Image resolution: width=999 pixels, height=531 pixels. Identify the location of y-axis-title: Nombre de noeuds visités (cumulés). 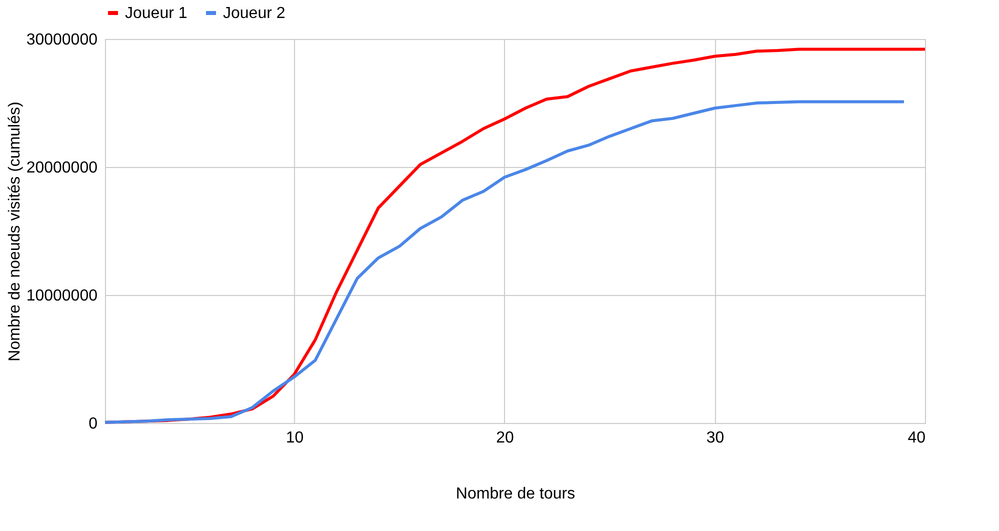
(15, 232).